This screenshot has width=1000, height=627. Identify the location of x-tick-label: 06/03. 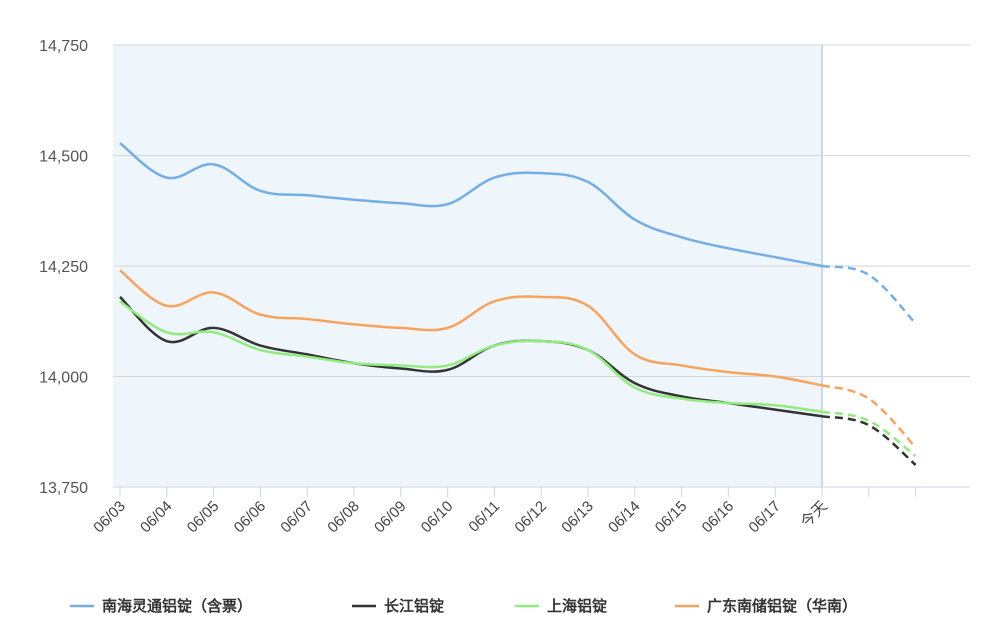
(109, 517).